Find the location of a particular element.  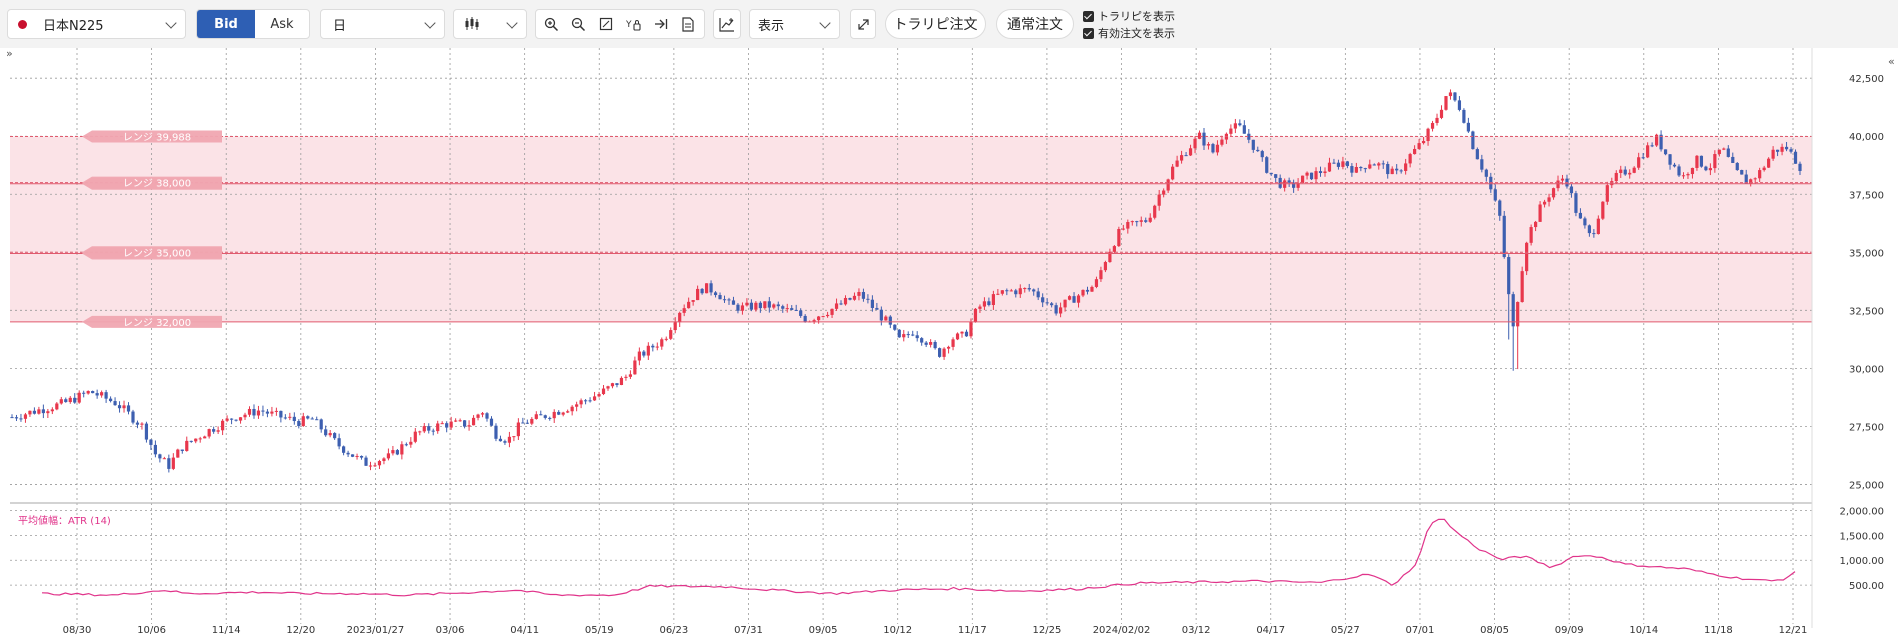

jump-to-latest-icon is located at coordinates (661, 24).